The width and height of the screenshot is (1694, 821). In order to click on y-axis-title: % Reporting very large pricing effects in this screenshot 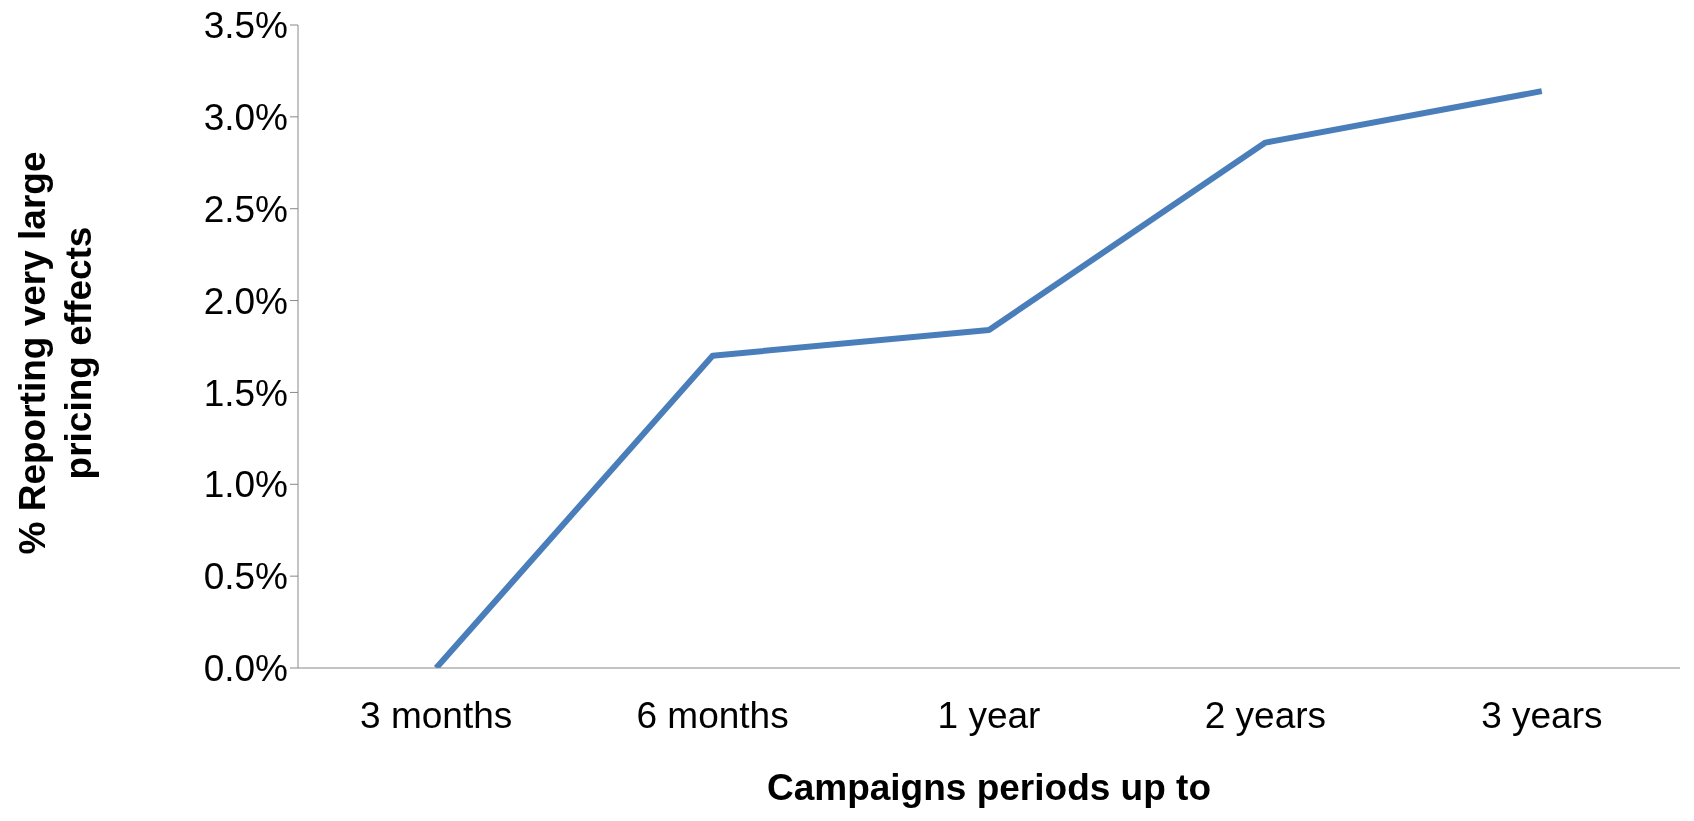, I will do `click(55, 353)`.